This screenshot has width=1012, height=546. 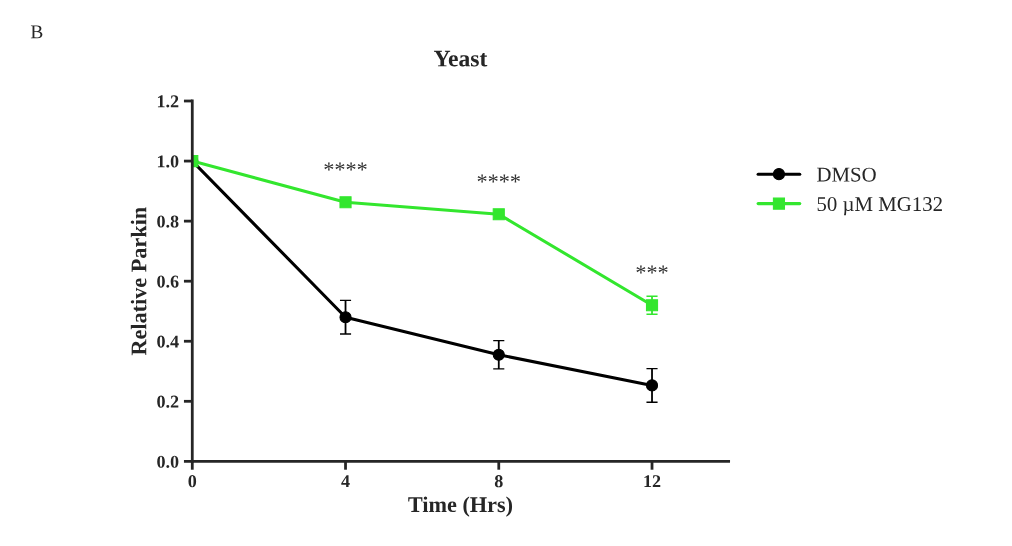 What do you see at coordinates (168, 401) in the screenshot?
I see `y-tick-label: 0.2` at bounding box center [168, 401].